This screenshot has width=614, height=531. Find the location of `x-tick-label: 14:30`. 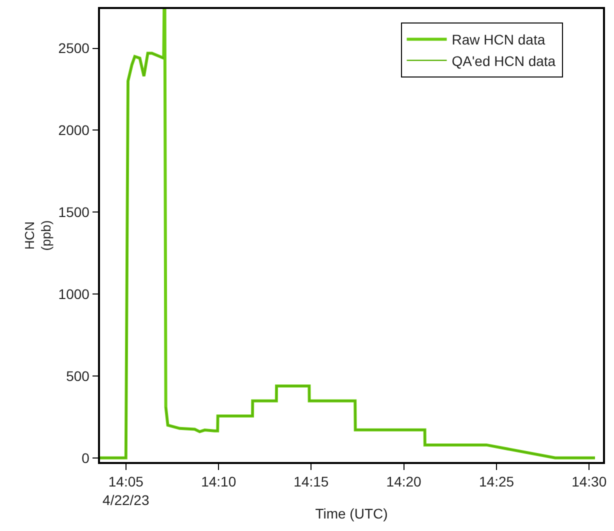

x-tick-label: 14:30 is located at coordinates (589, 482).